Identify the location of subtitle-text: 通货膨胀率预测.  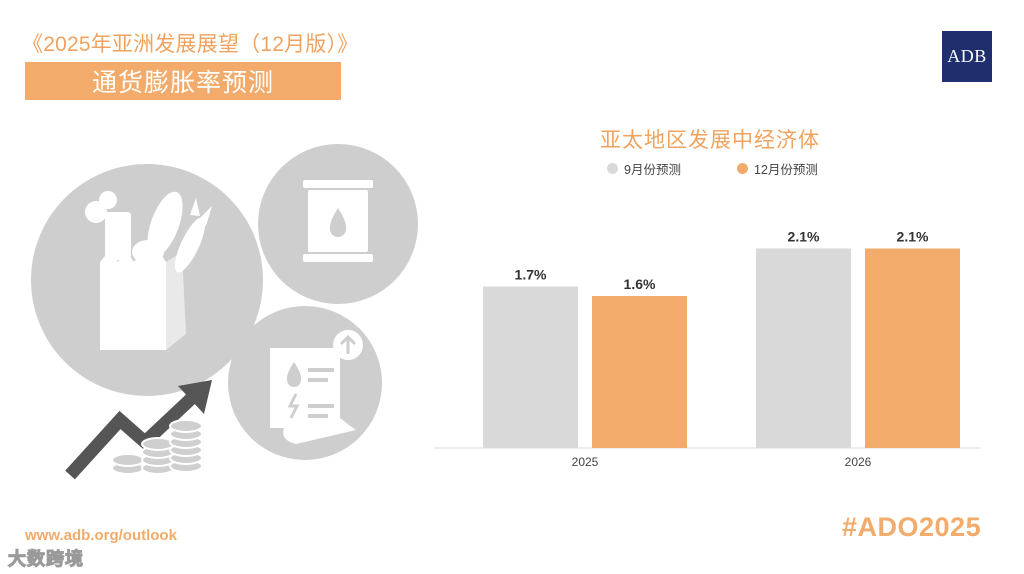
(182, 83).